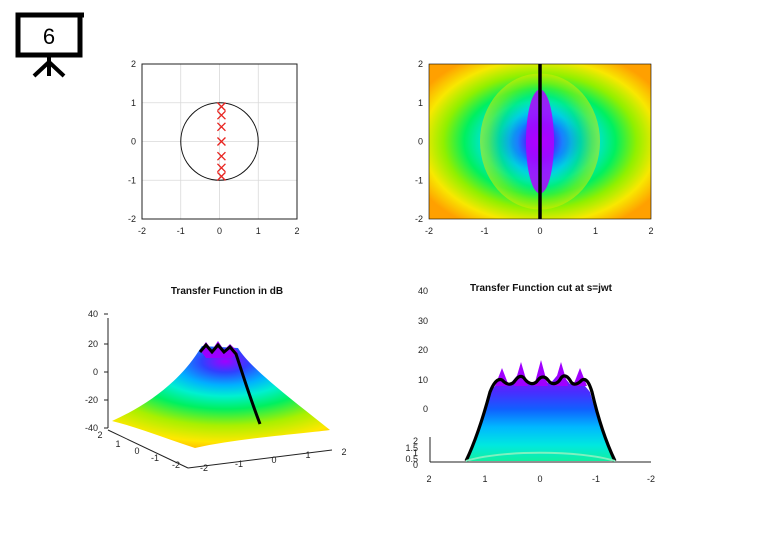  What do you see at coordinates (411, 459) in the screenshot?
I see `y-tick-label: 0.5` at bounding box center [411, 459].